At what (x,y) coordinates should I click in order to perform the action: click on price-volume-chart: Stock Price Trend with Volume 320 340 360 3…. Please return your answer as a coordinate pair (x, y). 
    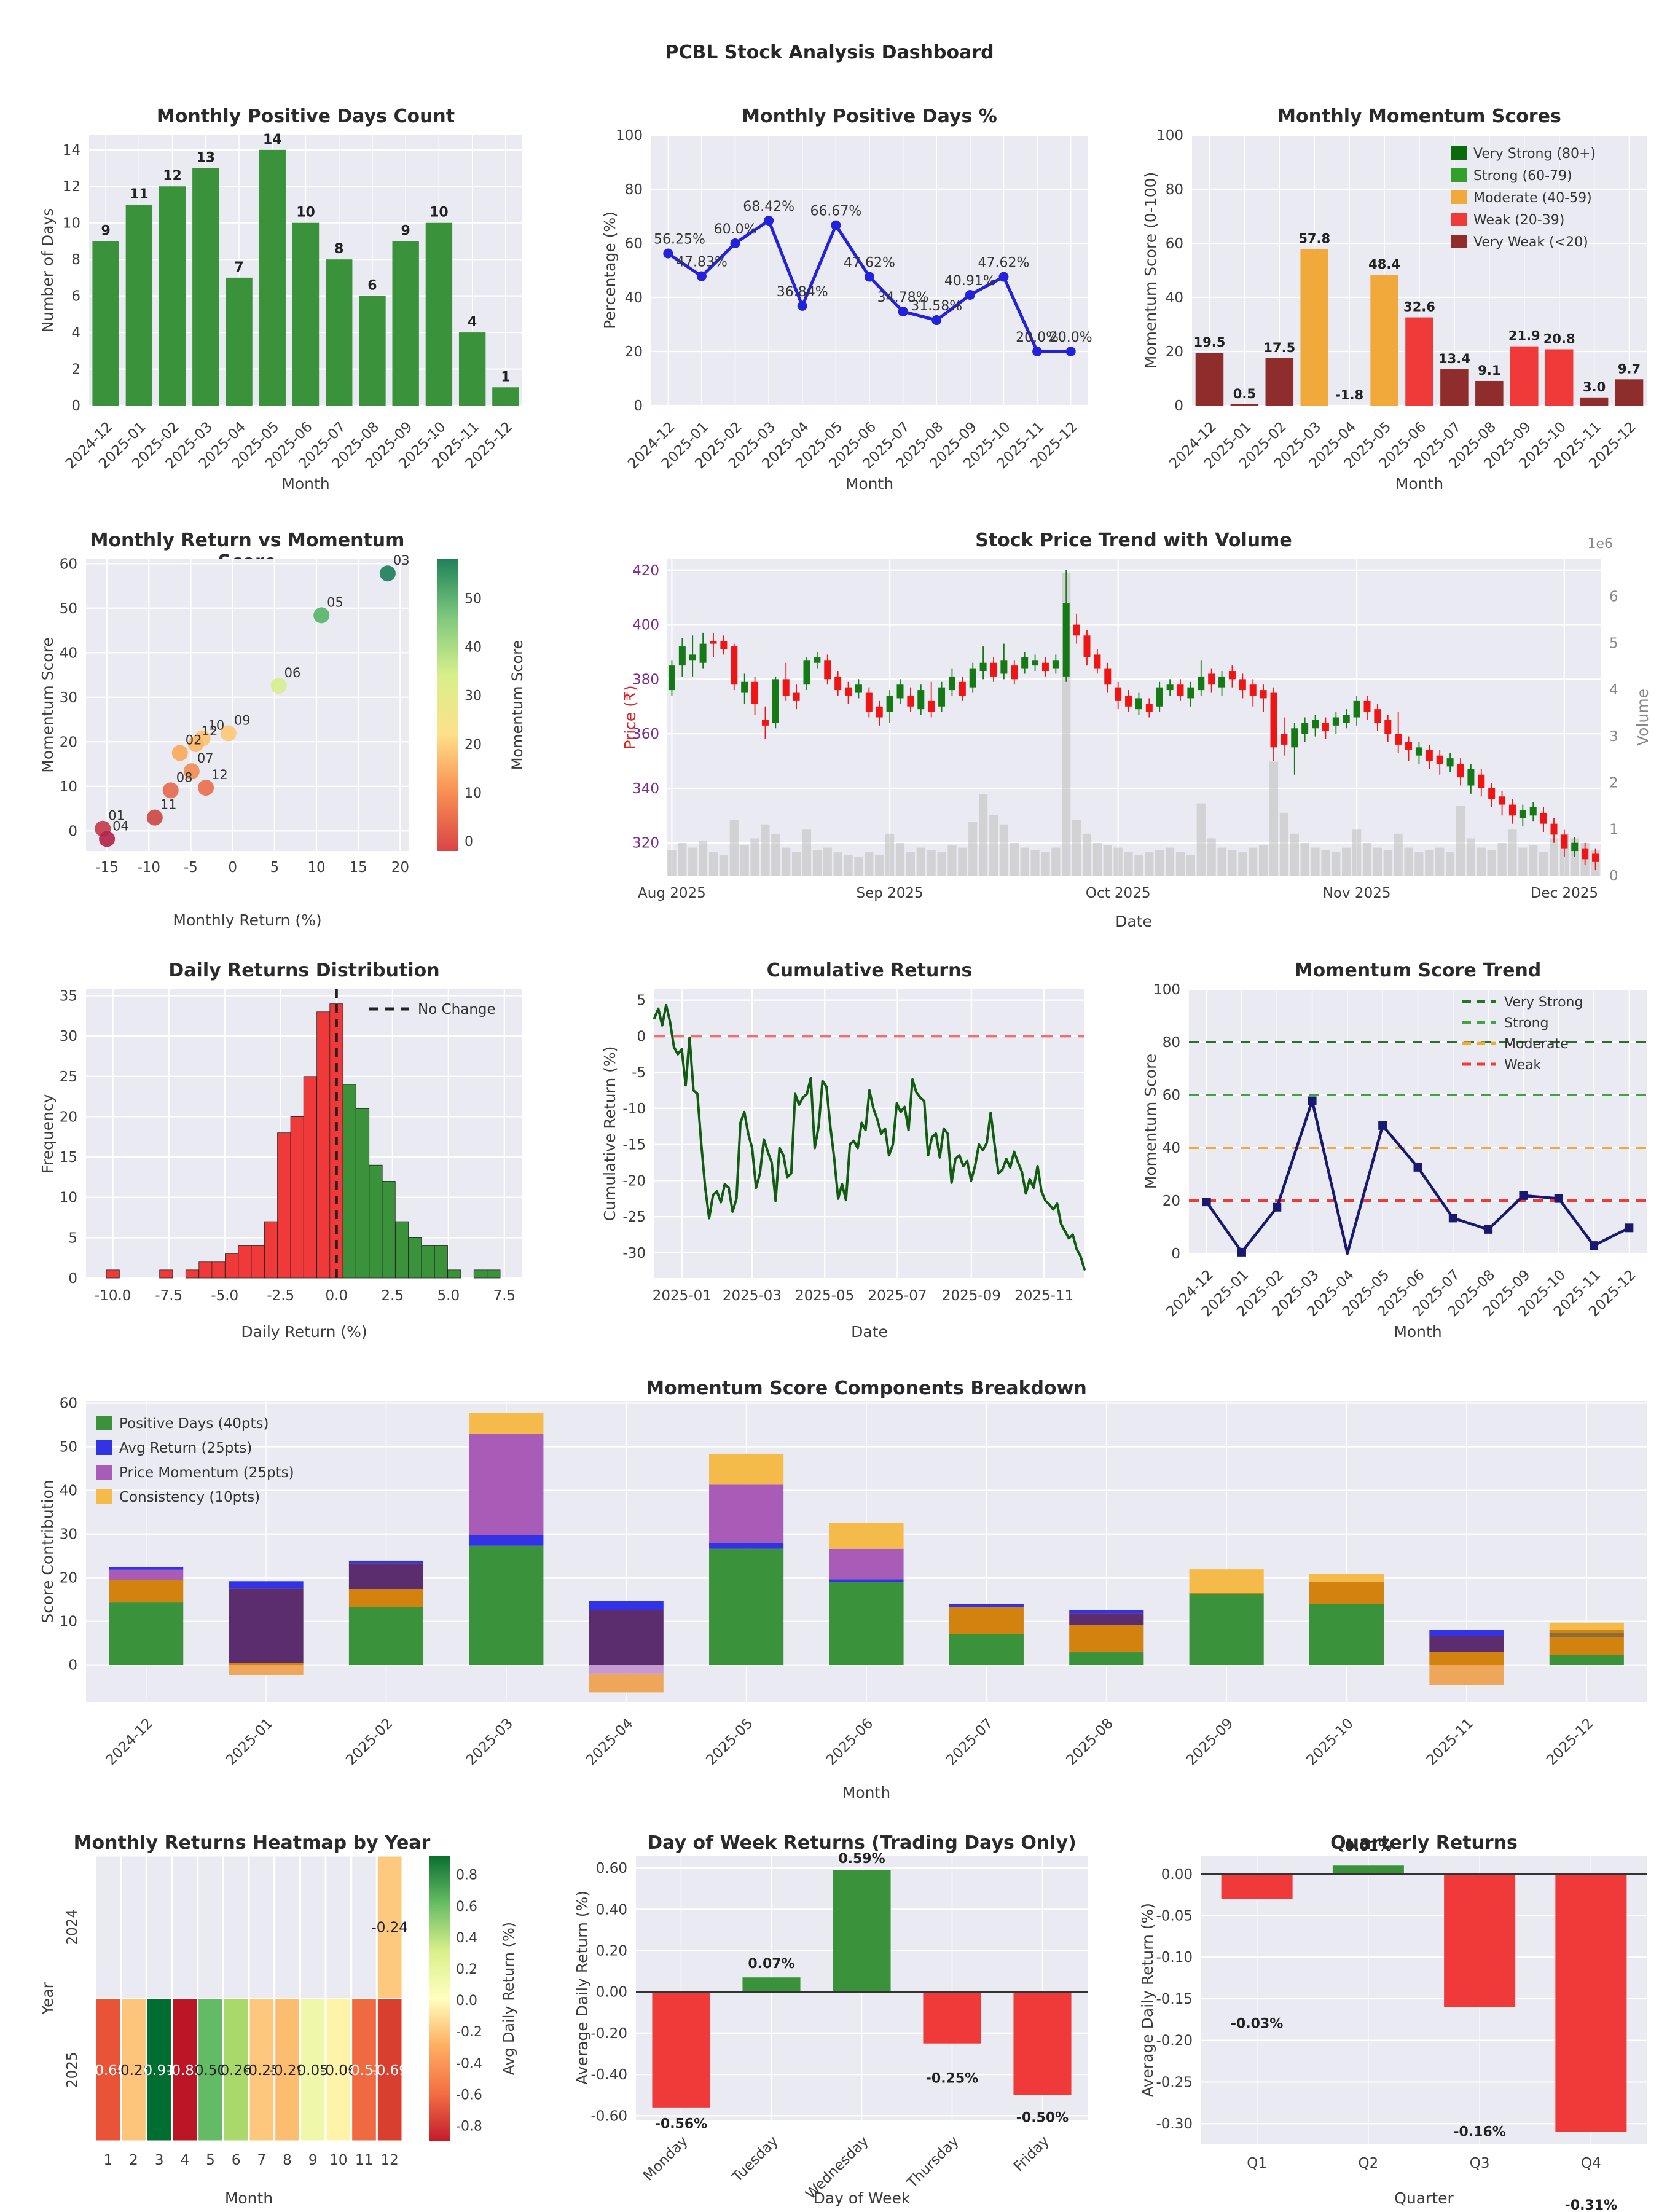
    Looking at the image, I should click on (1140, 725).